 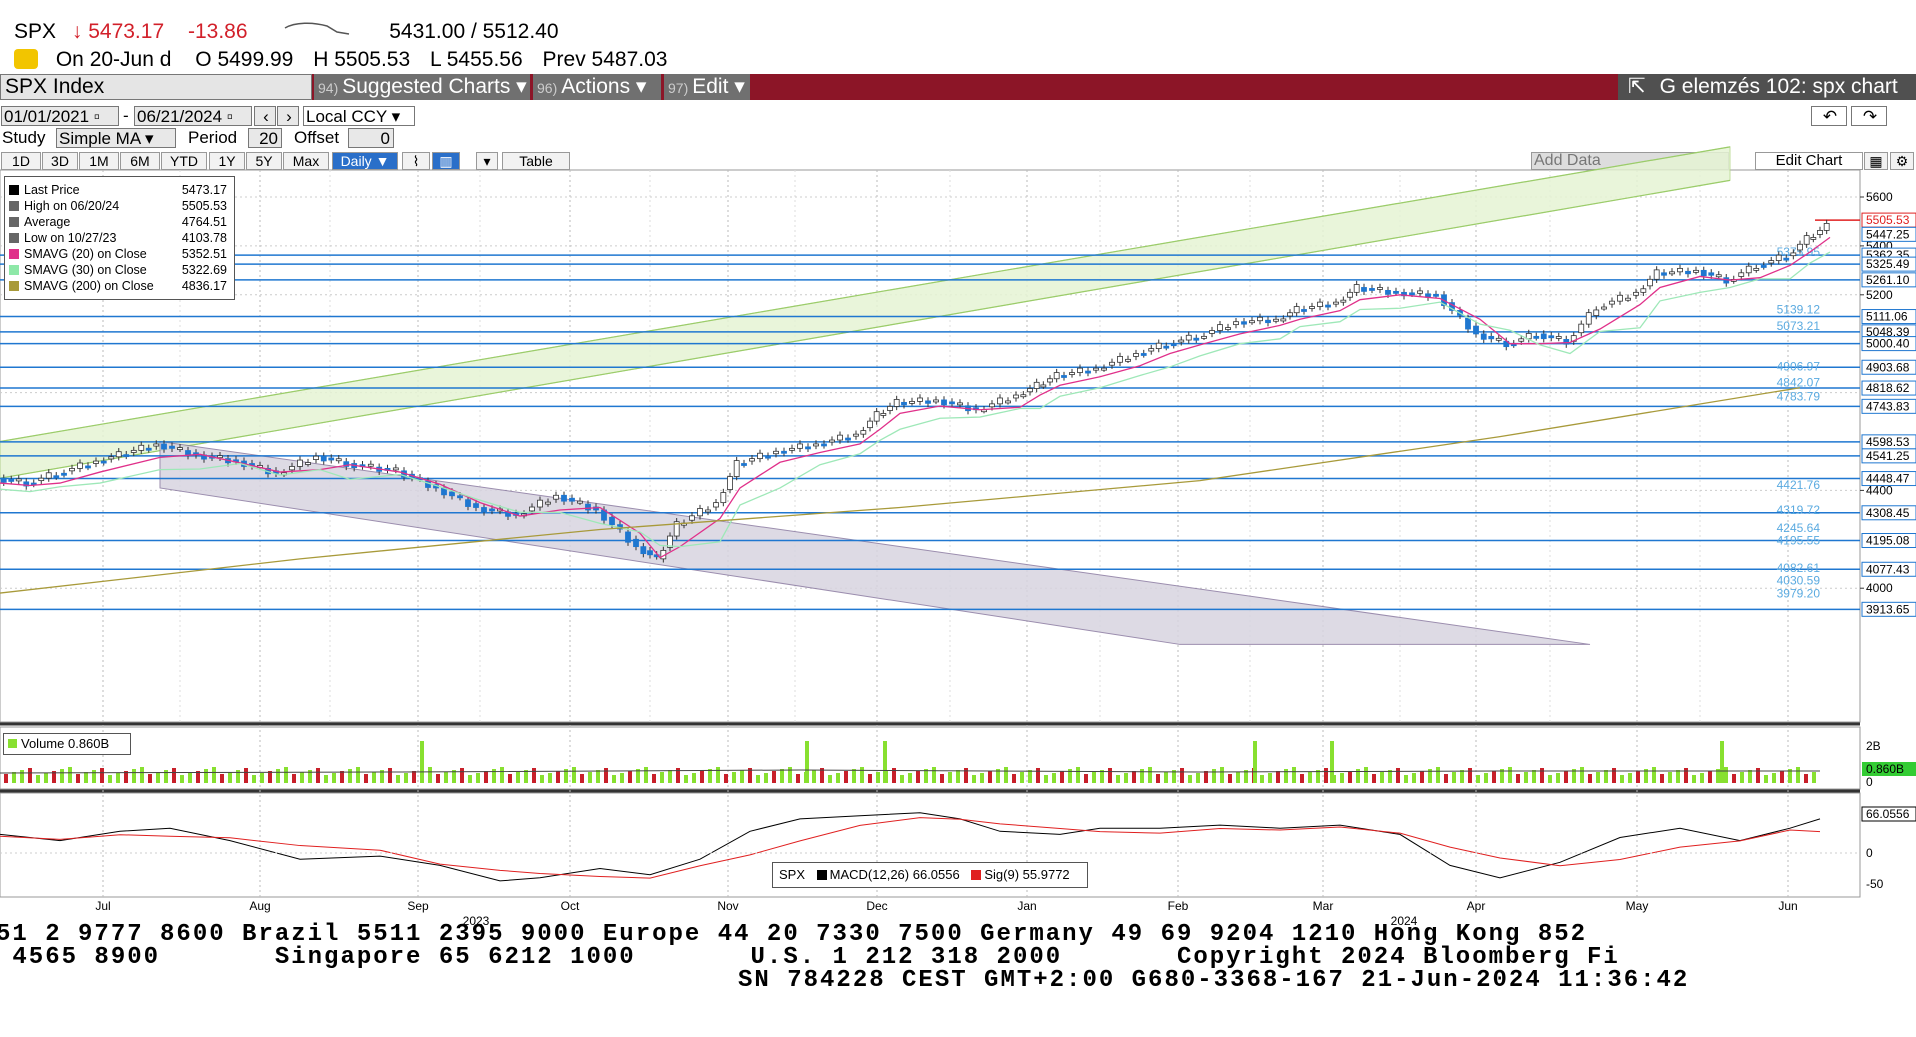 What do you see at coordinates (365, 161) in the screenshot?
I see `frequency-select: Daily ▼` at bounding box center [365, 161].